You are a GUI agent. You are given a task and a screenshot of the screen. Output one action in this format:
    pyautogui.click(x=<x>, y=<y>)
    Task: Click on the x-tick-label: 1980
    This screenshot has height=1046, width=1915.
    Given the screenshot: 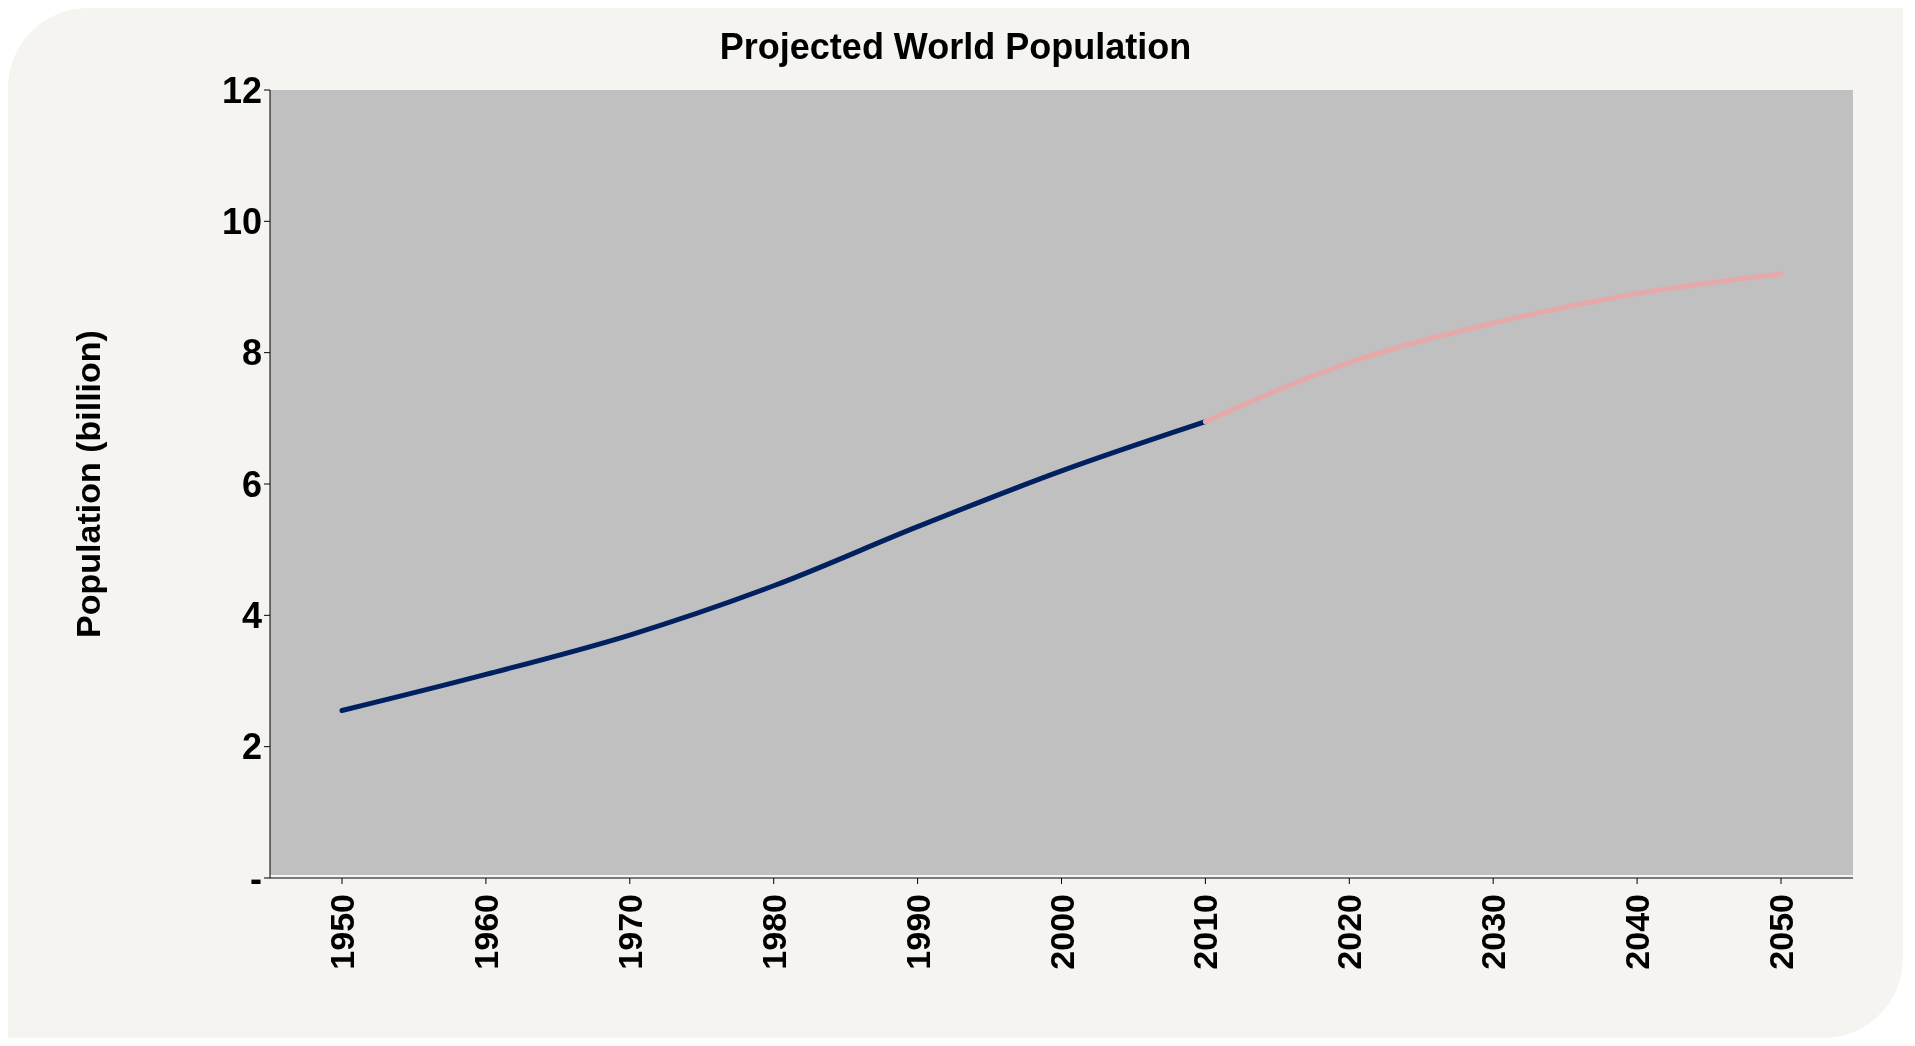 What is the action you would take?
    pyautogui.click(x=773, y=932)
    